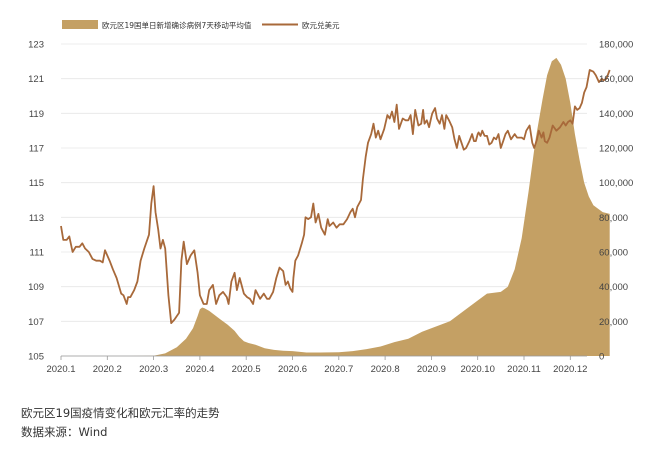 The height and width of the screenshot is (451, 657). Describe the element at coordinates (338, 369) in the screenshot. I see `x-tick-label: 2020.7` at that location.